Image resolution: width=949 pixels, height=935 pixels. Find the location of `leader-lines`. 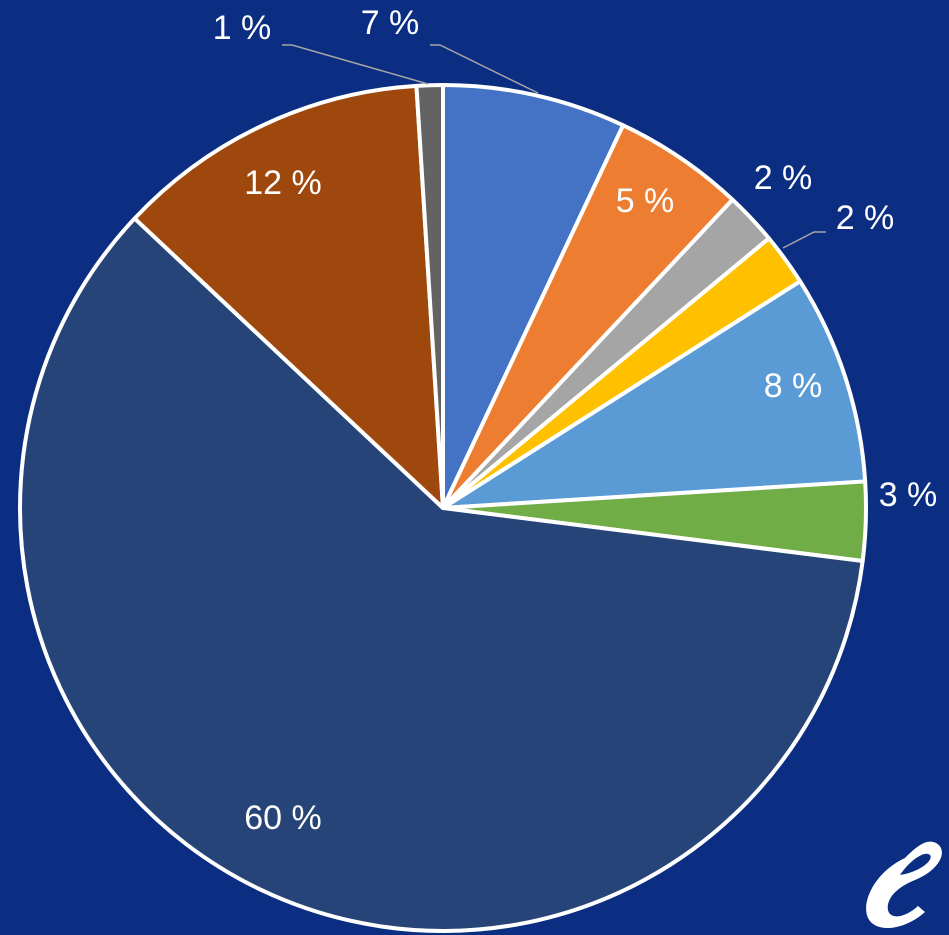

leader-lines is located at coordinates (554, 146).